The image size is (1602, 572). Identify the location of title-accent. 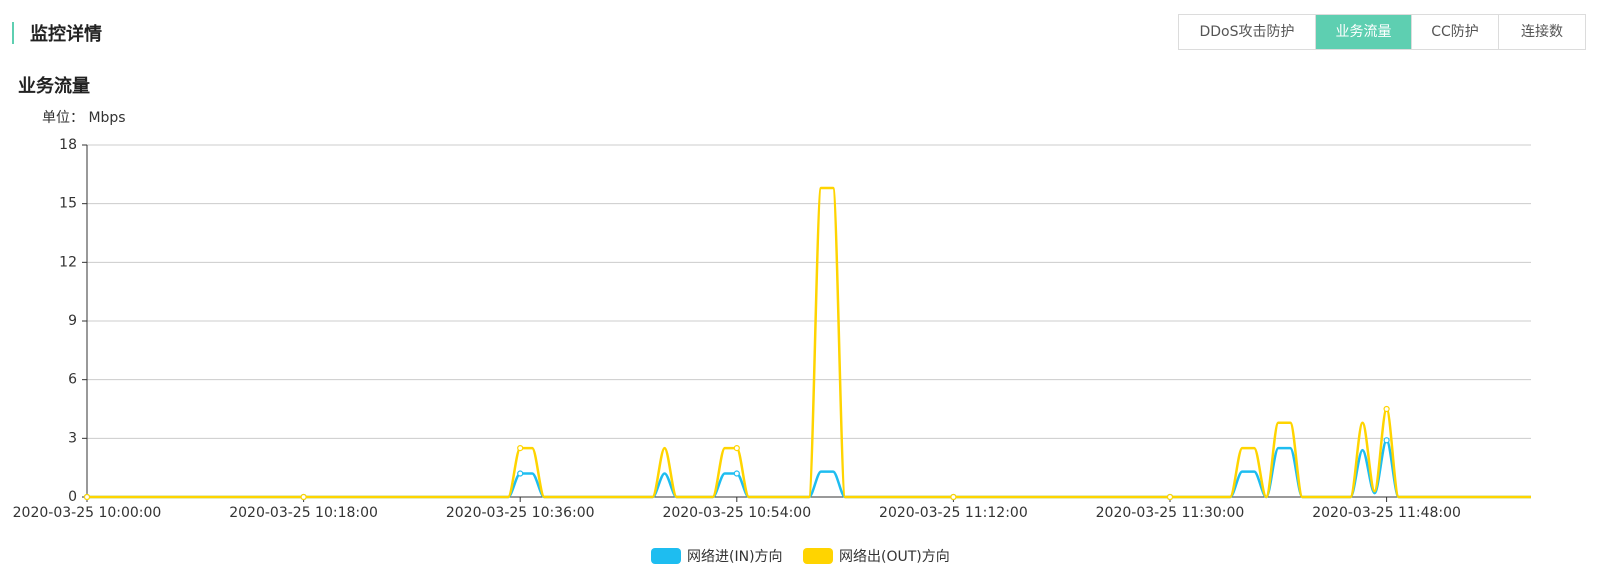
(13, 33).